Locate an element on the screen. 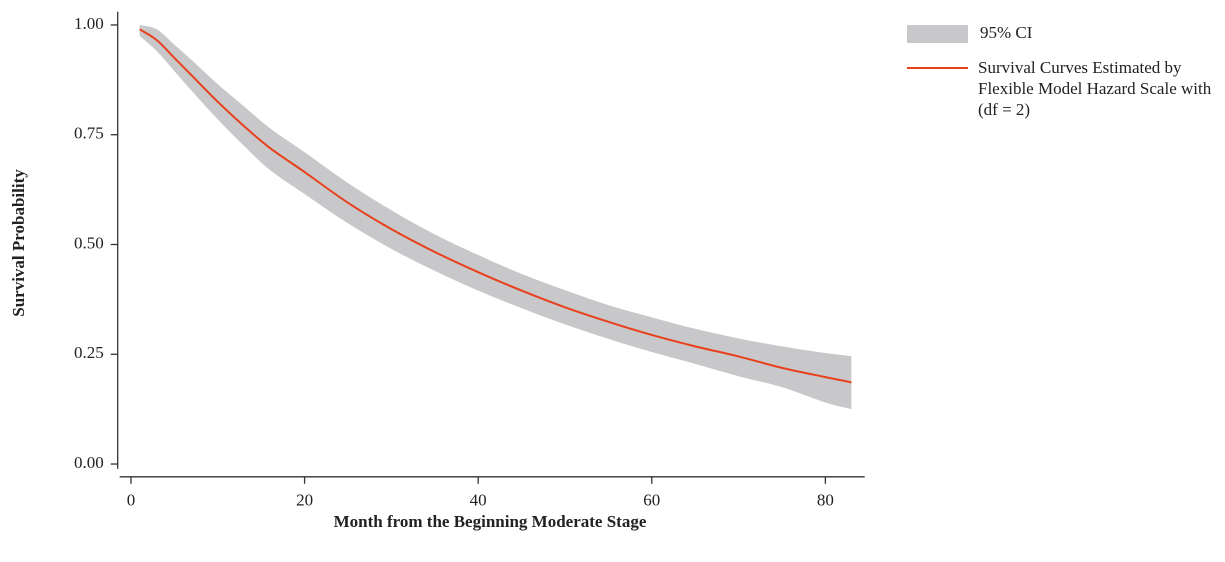 The image size is (1225, 562). y-tick-label: 0.25 is located at coordinates (89, 352).